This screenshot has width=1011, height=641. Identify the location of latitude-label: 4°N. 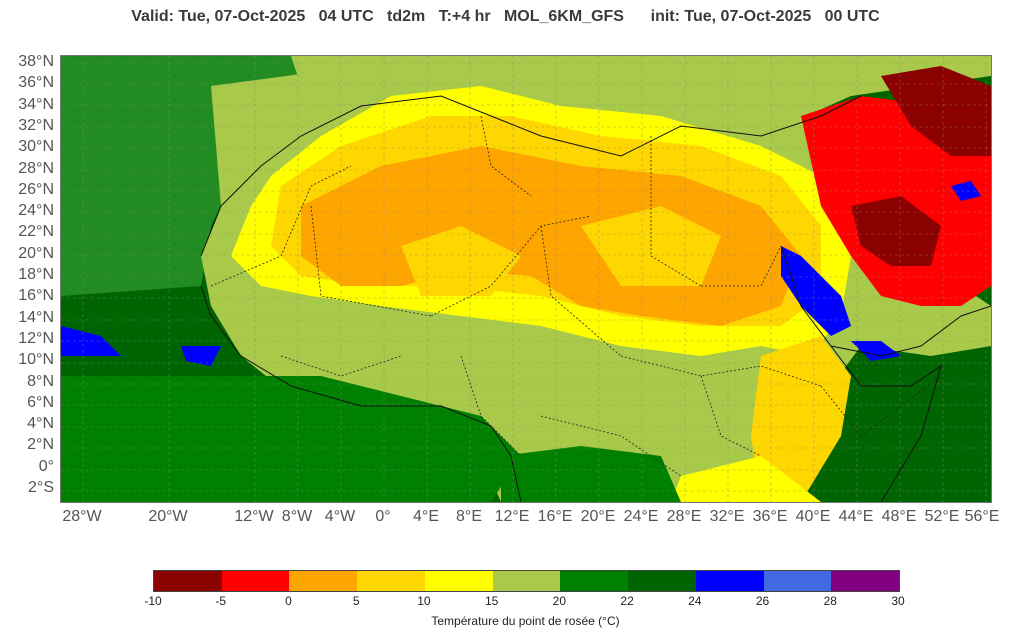
(40, 424).